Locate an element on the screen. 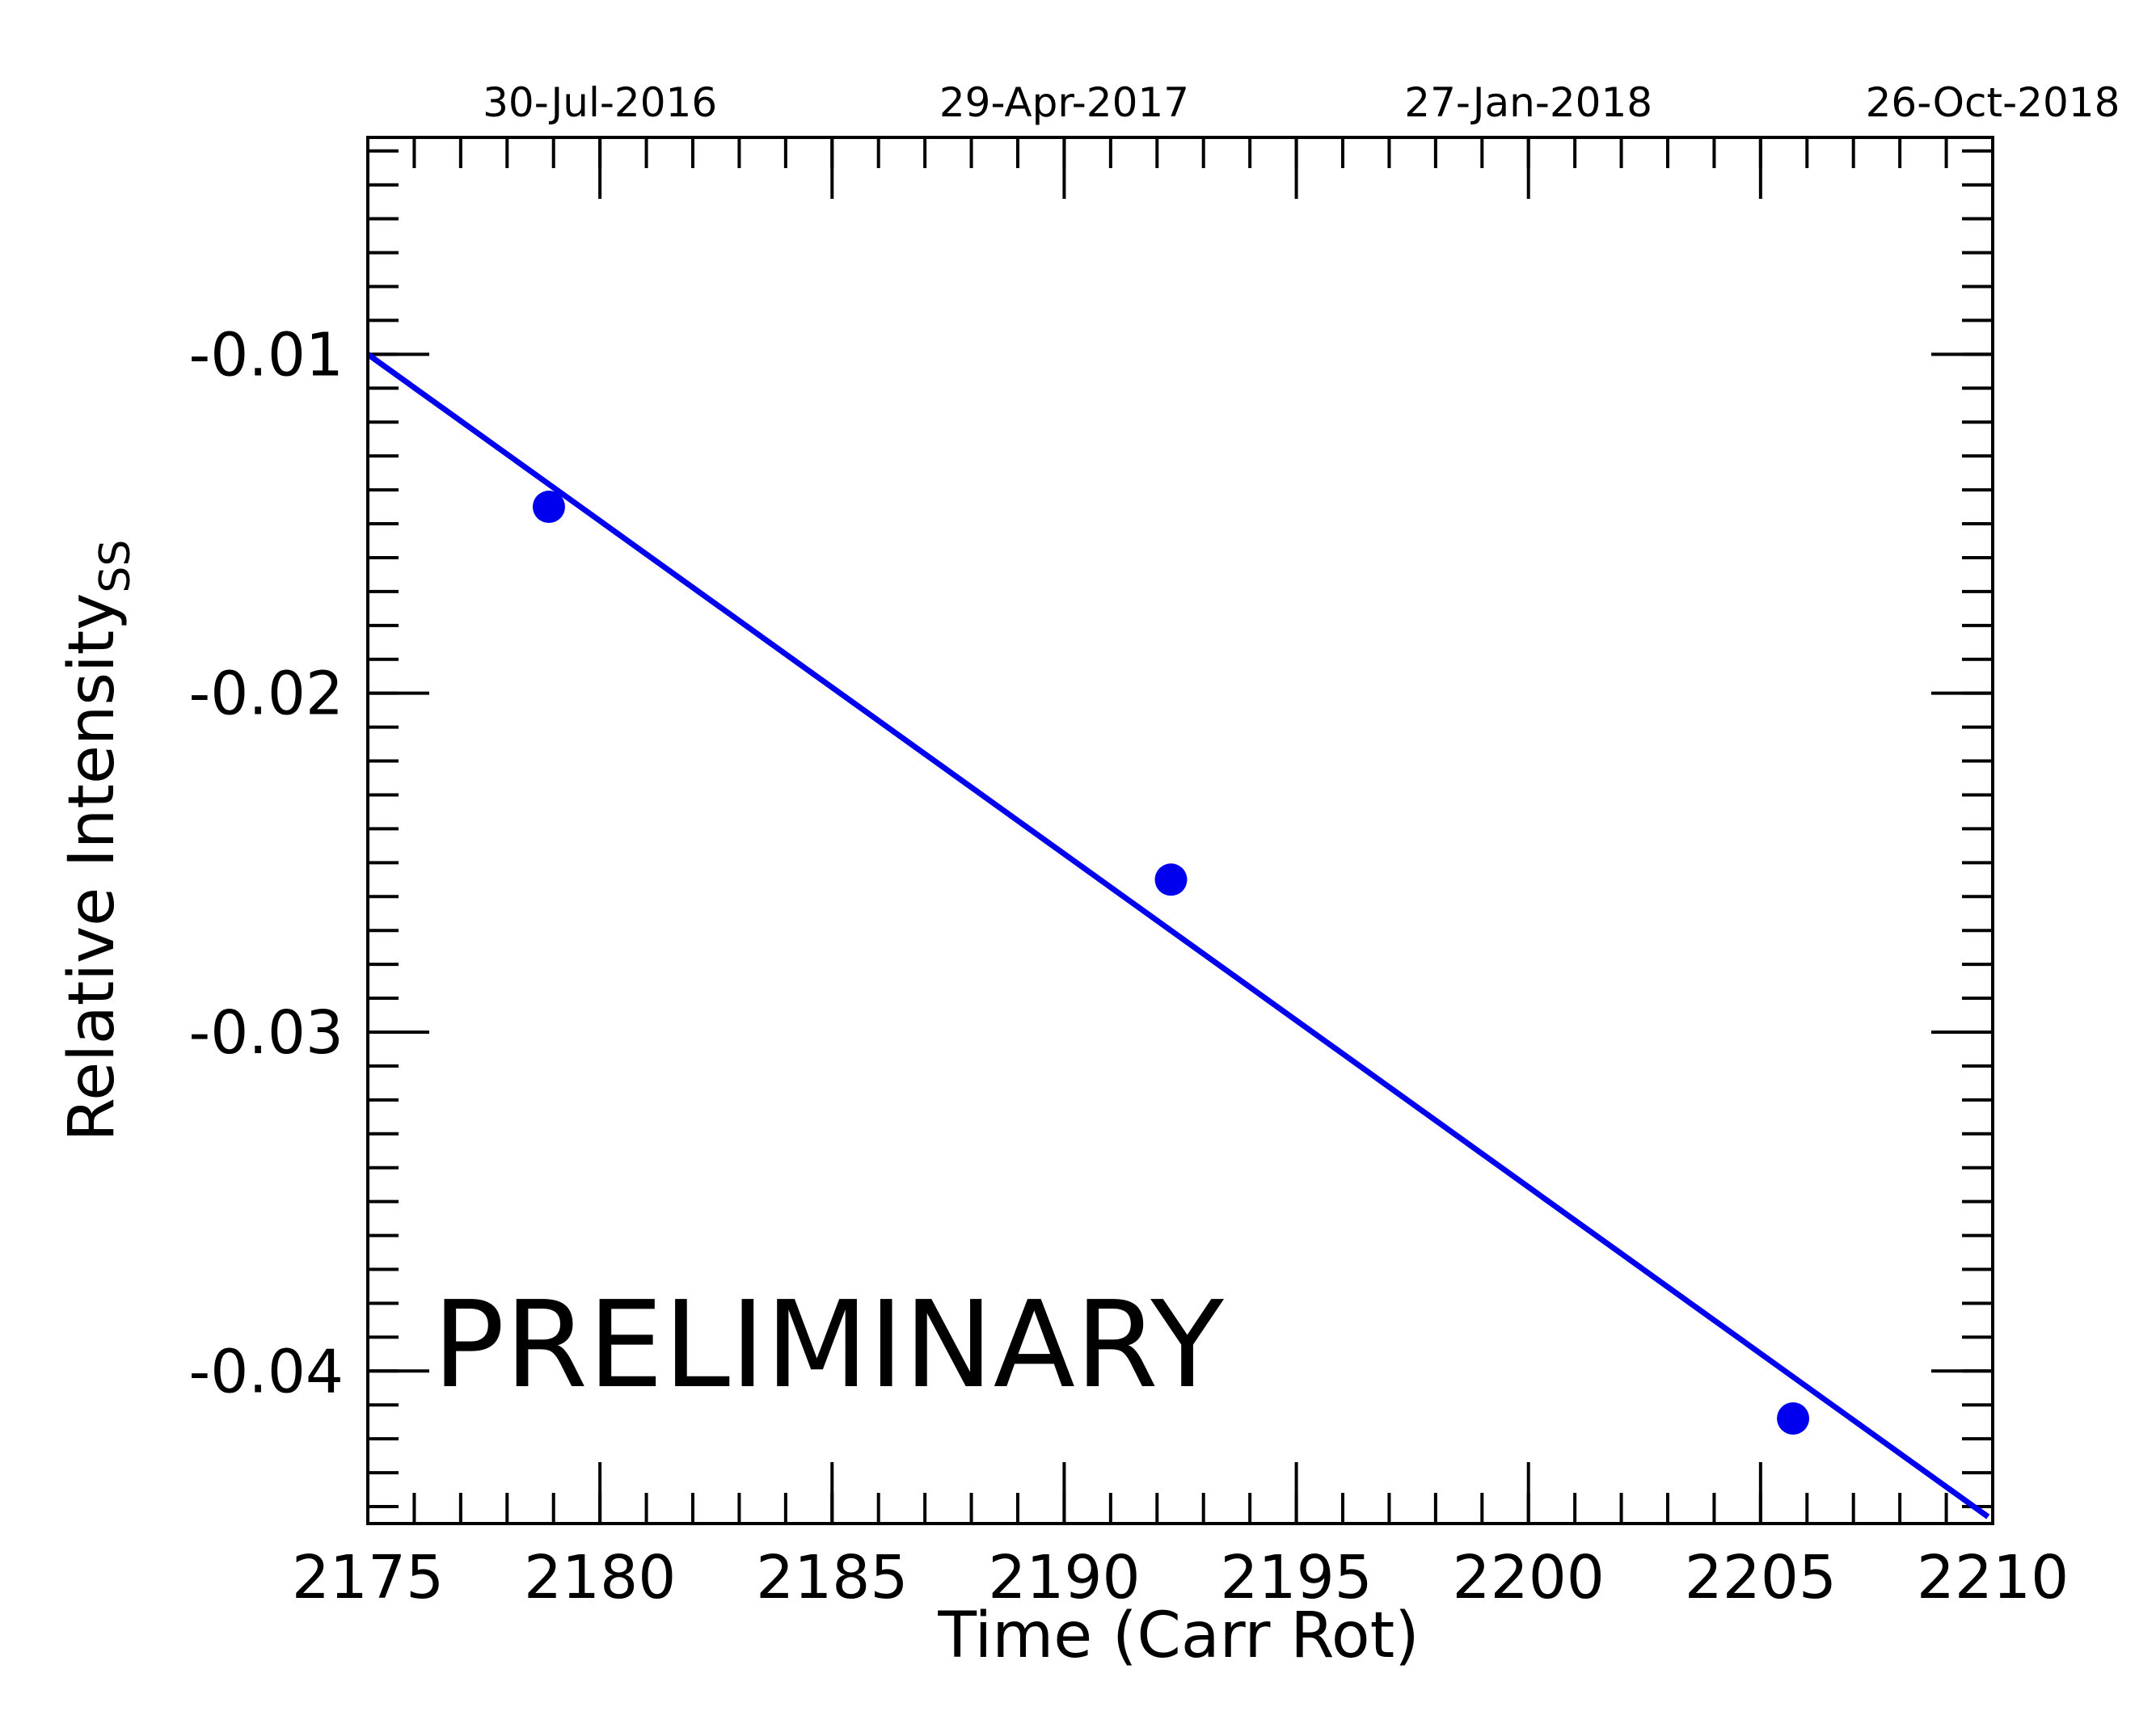  y-tick-label: -0.02 is located at coordinates (267, 694).